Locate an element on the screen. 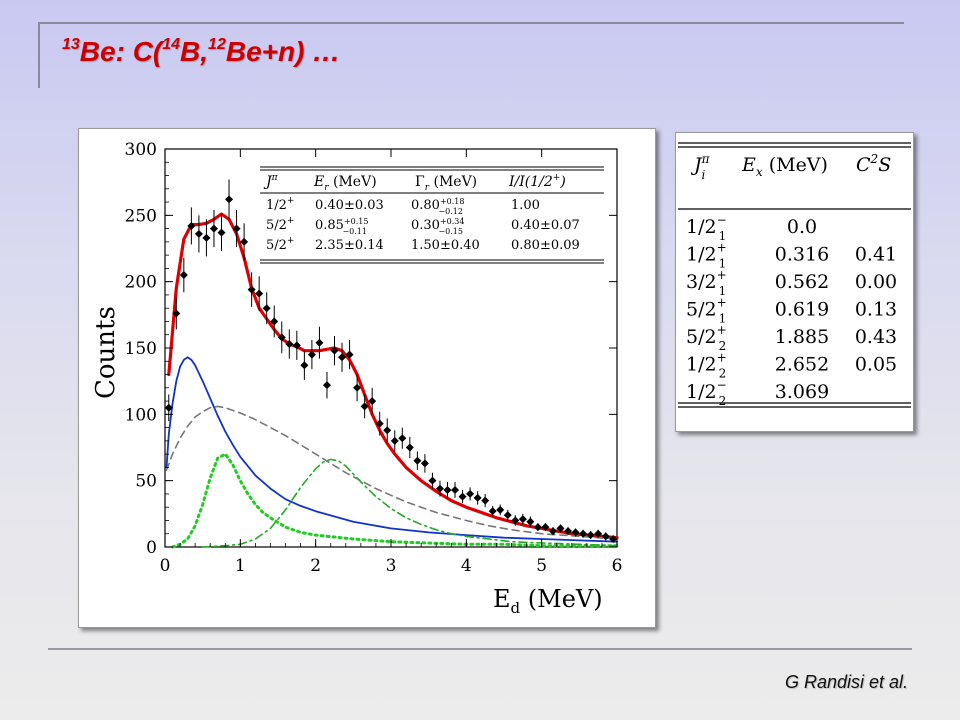  levels-cell-jpi: 5/2+ 1 is located at coordinates (706, 311).